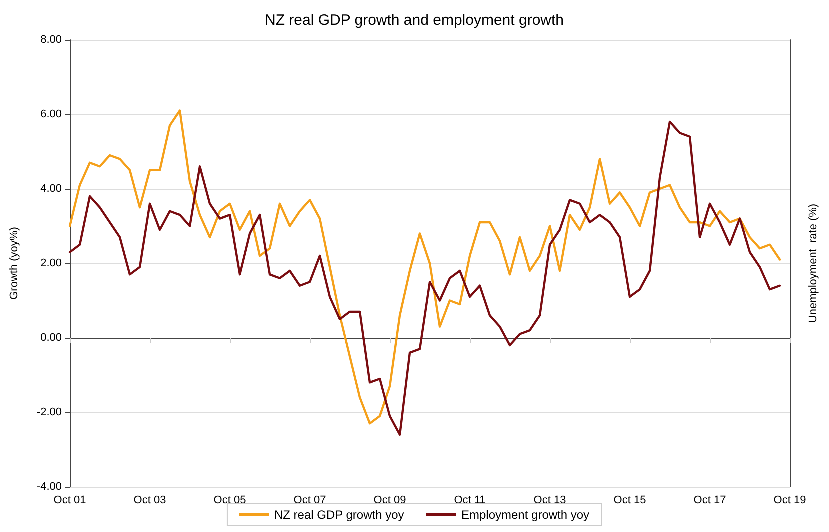 The image size is (829, 532). What do you see at coordinates (414, 20) in the screenshot?
I see `chart-title: NZ real GDP growth and employment growth` at bounding box center [414, 20].